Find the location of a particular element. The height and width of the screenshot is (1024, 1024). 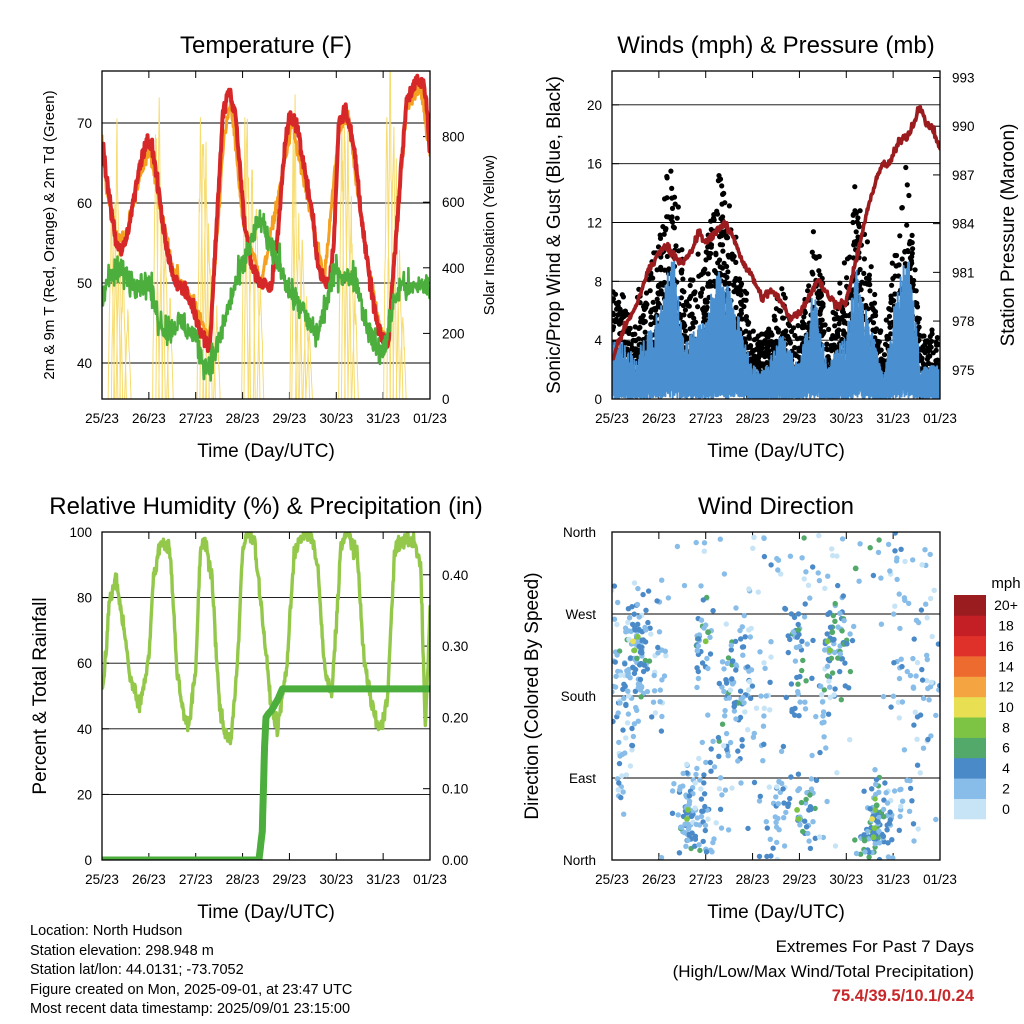

x-tick-label: 28/23 is located at coordinates (243, 879).